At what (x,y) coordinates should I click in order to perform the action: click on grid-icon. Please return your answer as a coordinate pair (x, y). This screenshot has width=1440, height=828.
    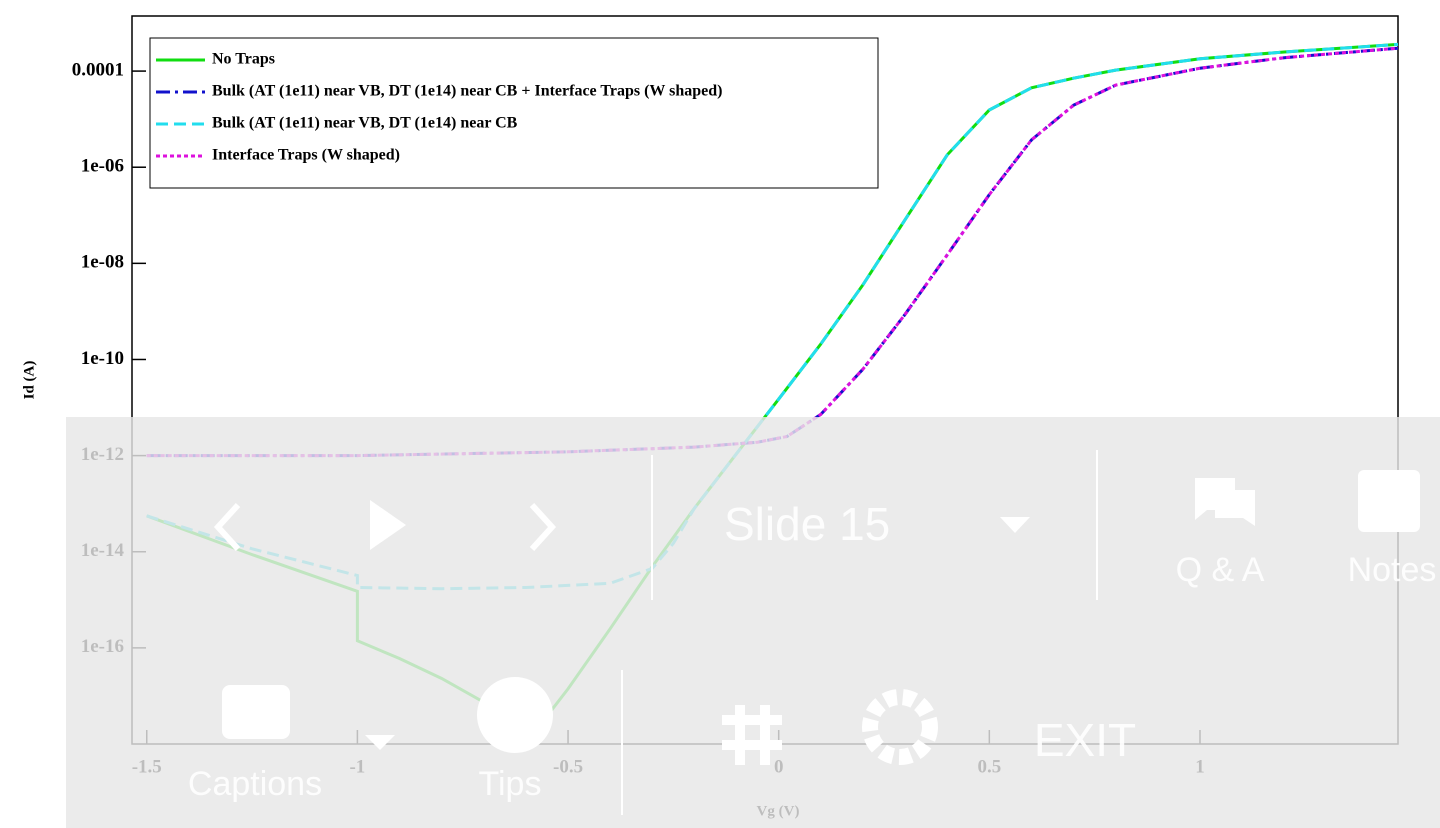
    Looking at the image, I should click on (752, 735).